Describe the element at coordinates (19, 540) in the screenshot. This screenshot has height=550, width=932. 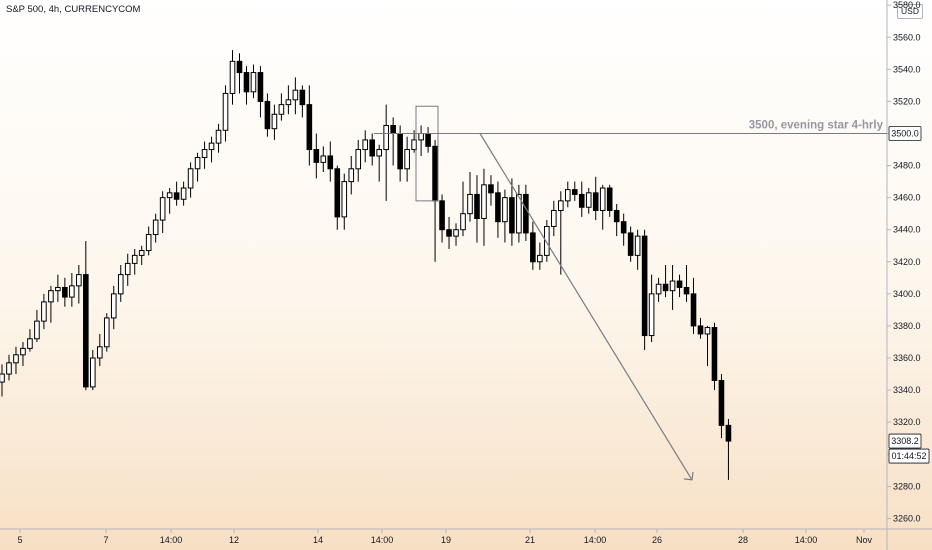
I see `x-tick-label: 5` at that location.